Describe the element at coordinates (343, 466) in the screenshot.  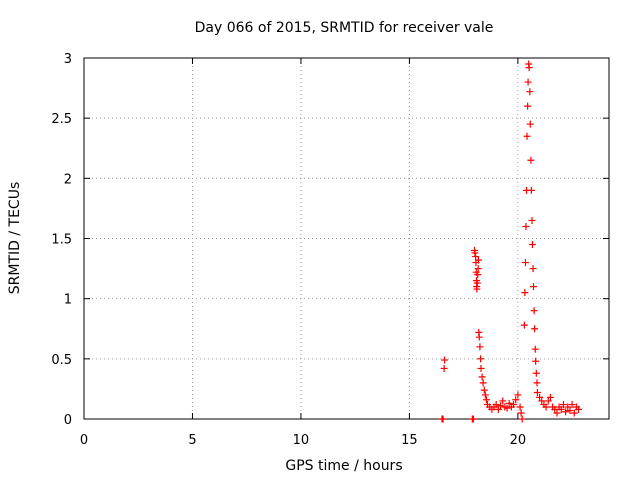
I see `x-axis-label: GPS time / hours` at that location.